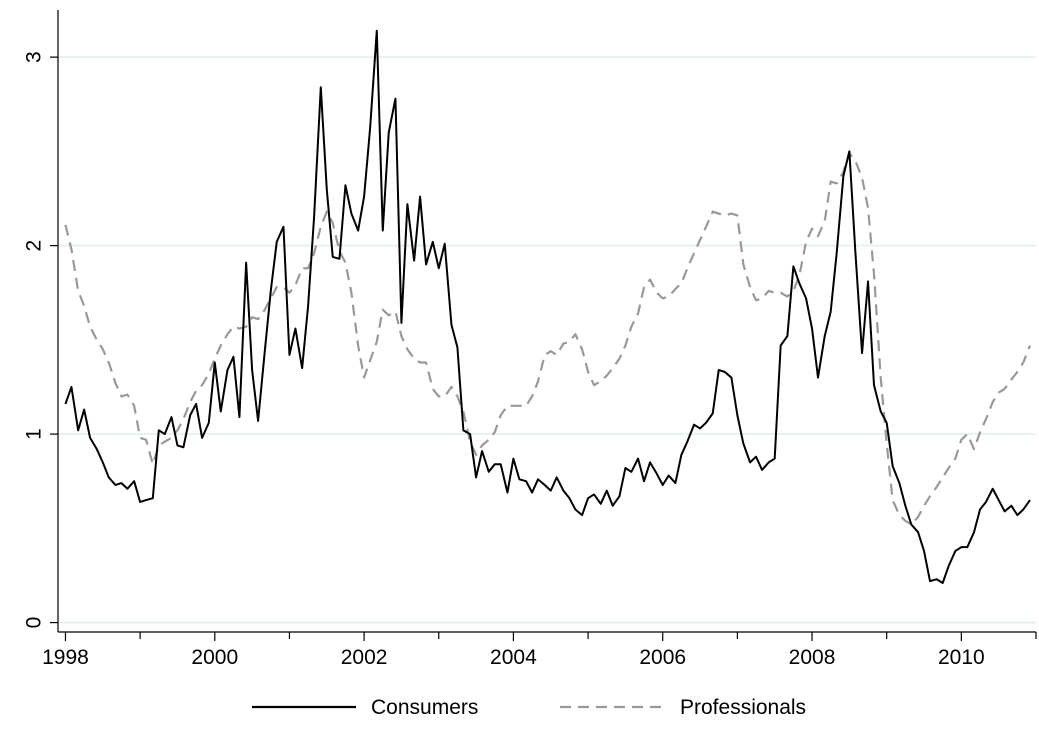 Image resolution: width=1039 pixels, height=734 pixels. I want to click on legend-label-consumers: Consumers, so click(424, 707).